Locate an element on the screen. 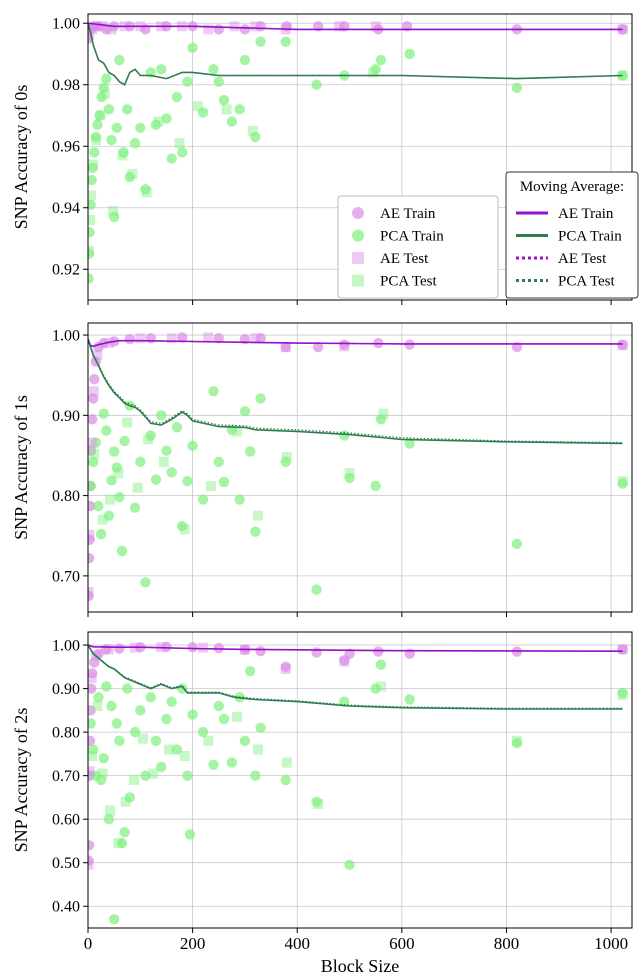 The image size is (644, 979). x-axis-label: Block Size is located at coordinates (360, 966).